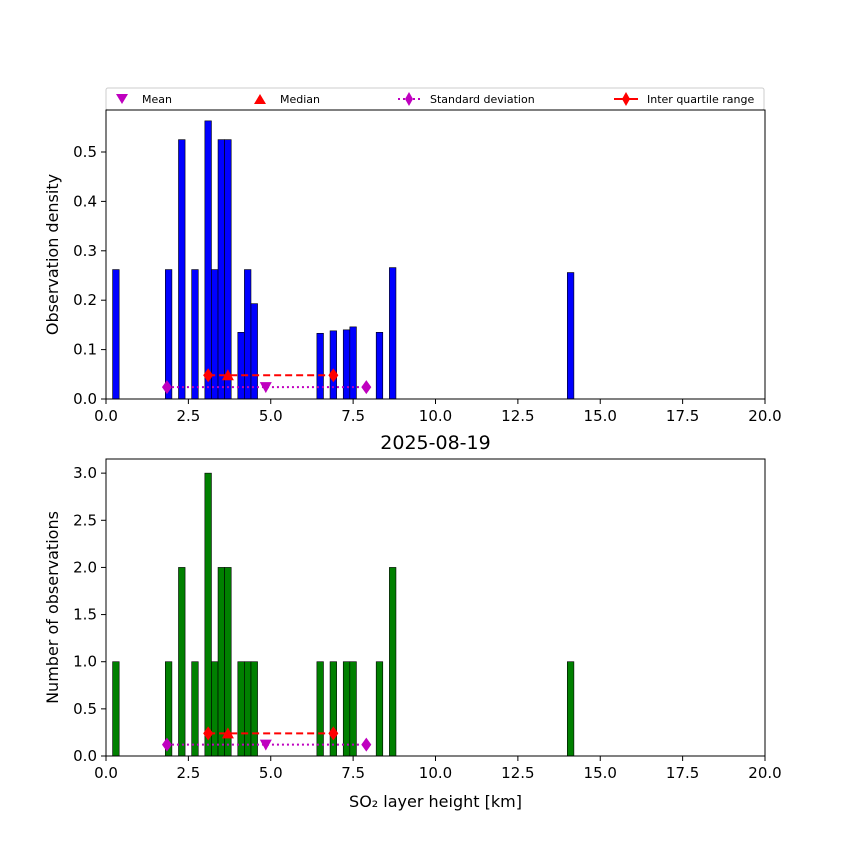  Describe the element at coordinates (157, 99) in the screenshot. I see `legend-mean-label: Mean` at that location.